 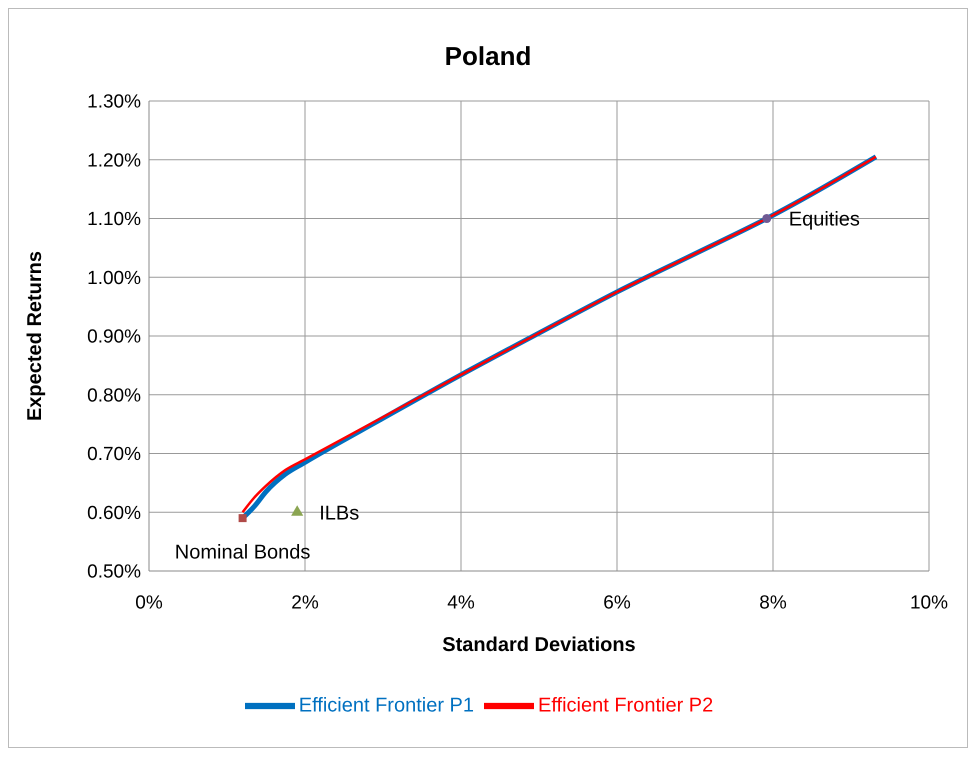 What do you see at coordinates (35, 336) in the screenshot?
I see `y-axis-title: Expected Returns` at bounding box center [35, 336].